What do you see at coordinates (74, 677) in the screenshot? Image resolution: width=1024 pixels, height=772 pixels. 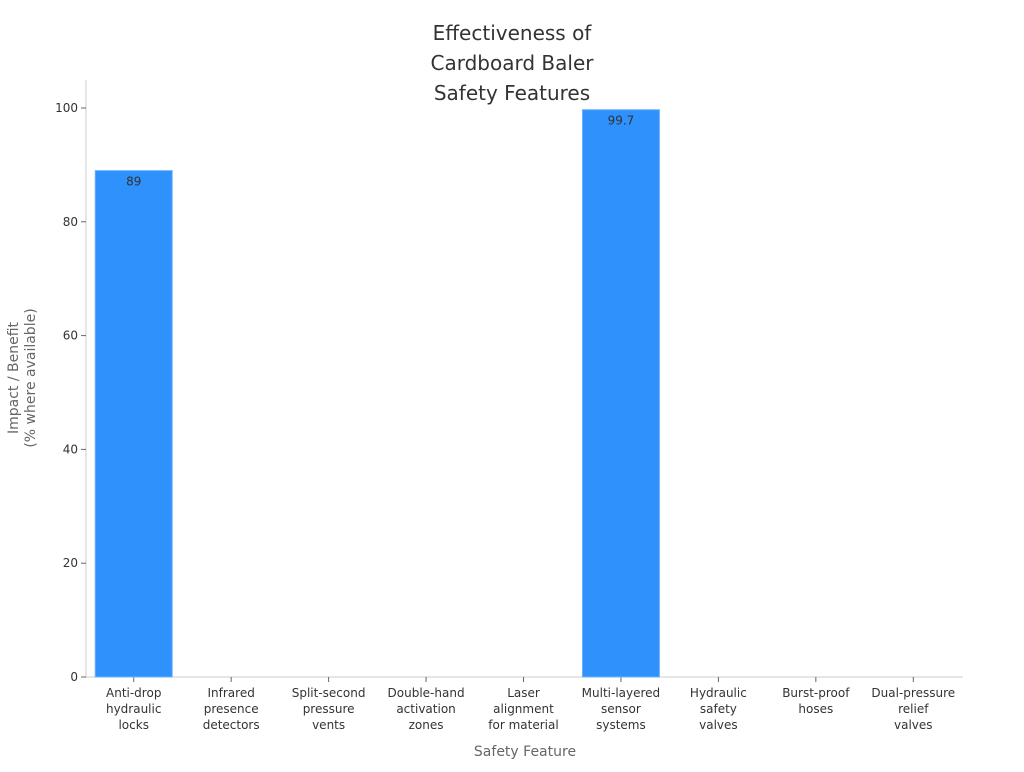 I see `y-tick-label: 0` at bounding box center [74, 677].